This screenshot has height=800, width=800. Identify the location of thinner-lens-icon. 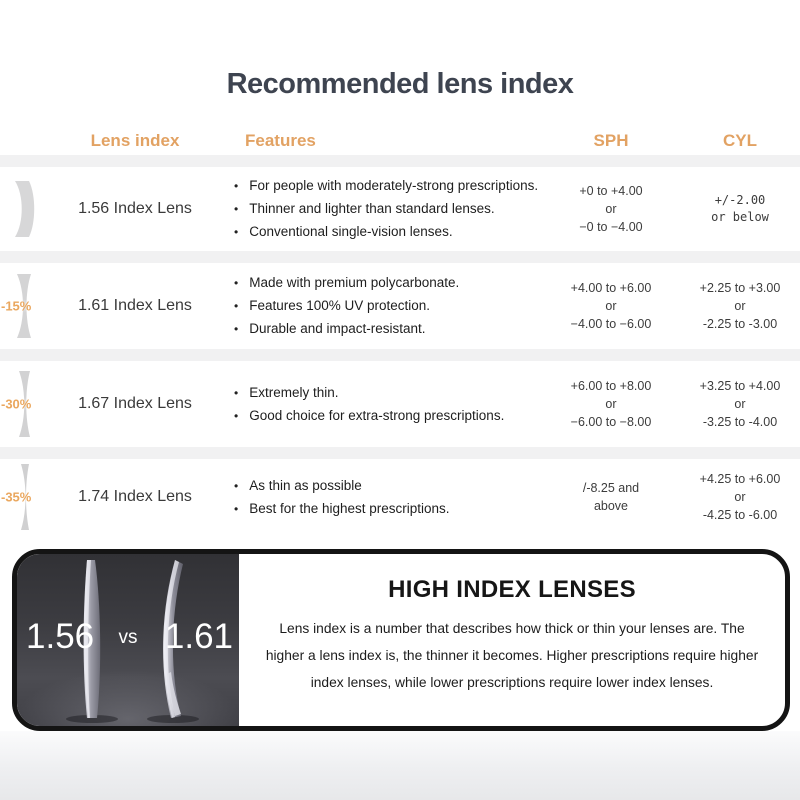
(24, 306).